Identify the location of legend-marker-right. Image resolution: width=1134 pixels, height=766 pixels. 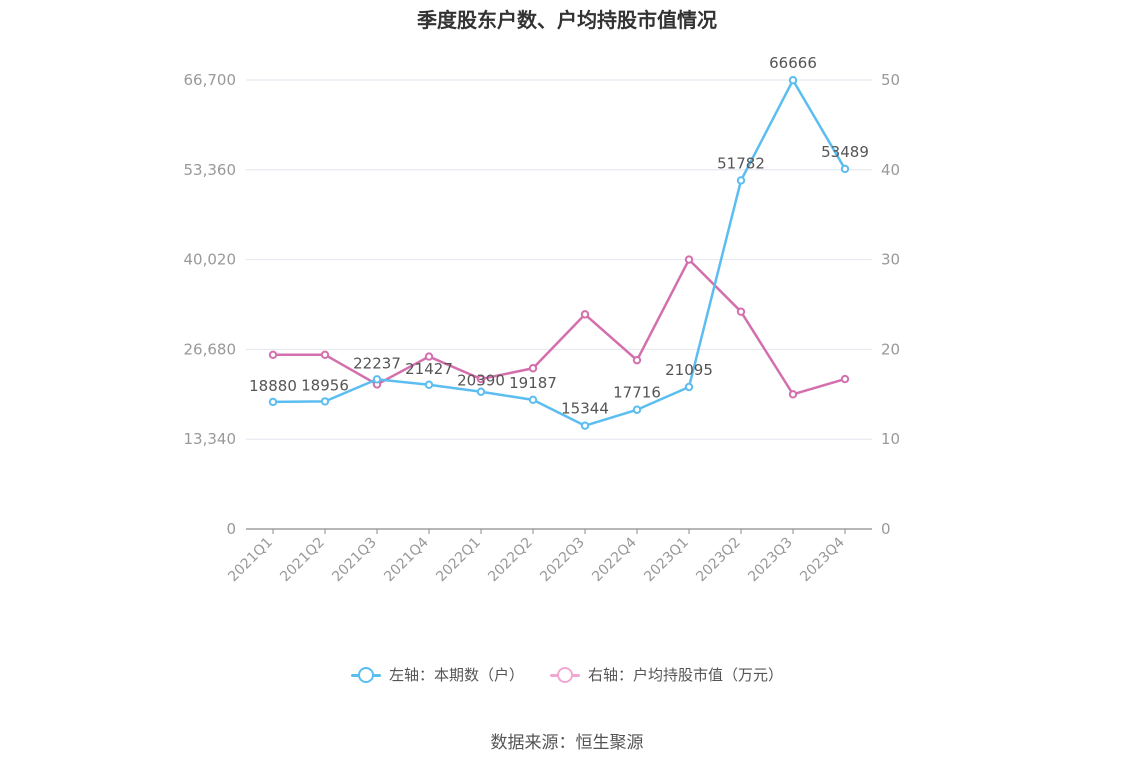
(565, 674).